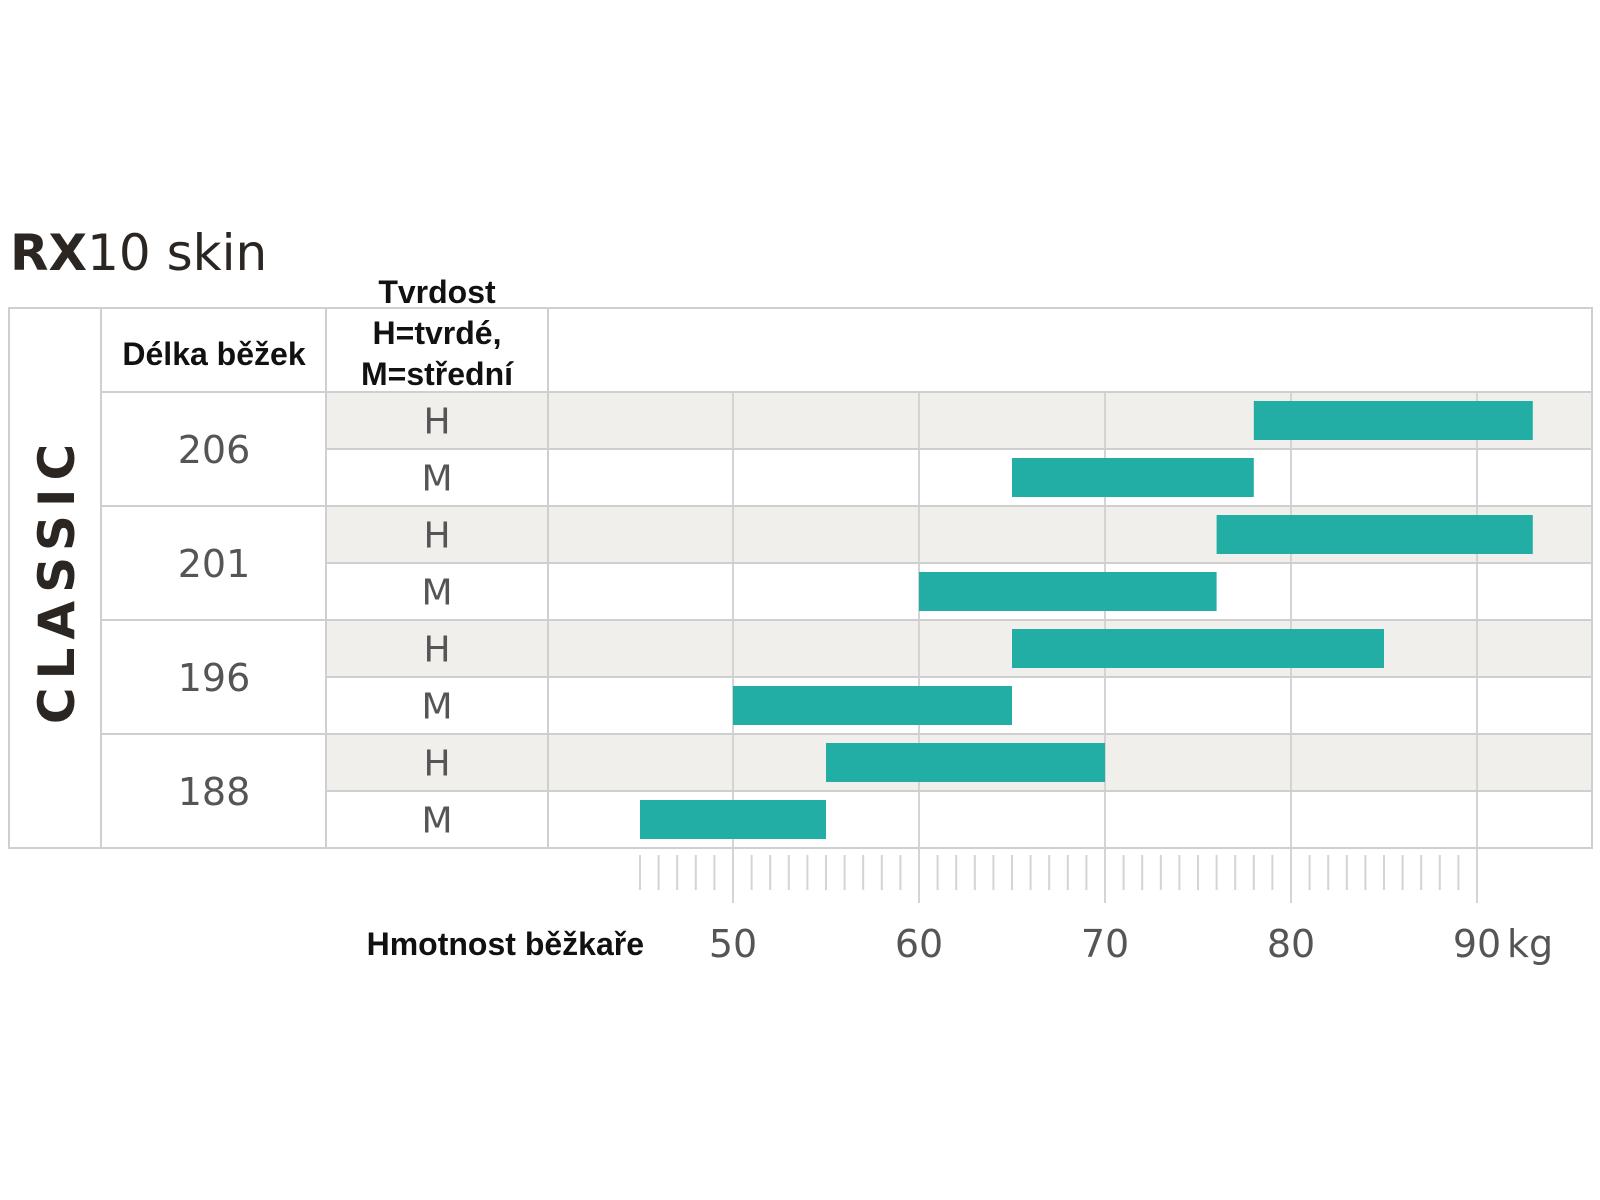  Describe the element at coordinates (437, 333) in the screenshot. I see `header-hardness-line2: H=tvrdé,` at that location.